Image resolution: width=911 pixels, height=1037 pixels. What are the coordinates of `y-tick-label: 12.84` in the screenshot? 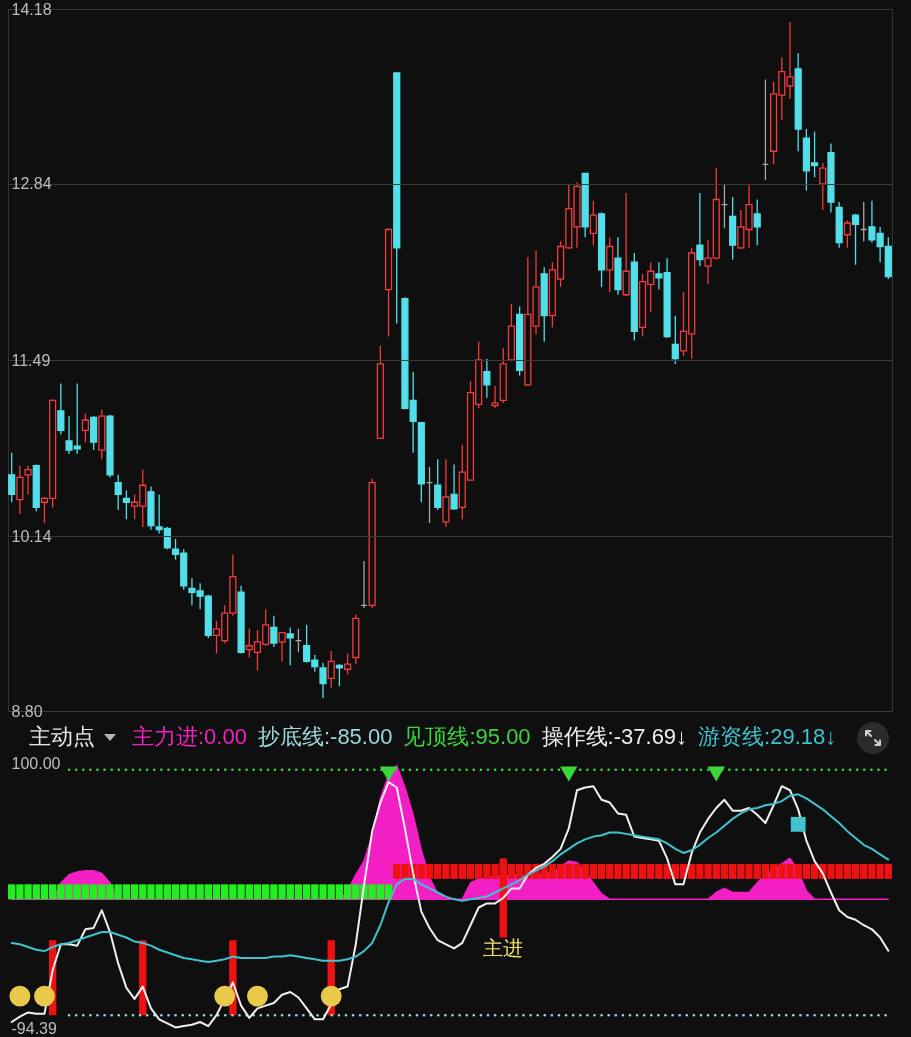 It's located at (31, 184).